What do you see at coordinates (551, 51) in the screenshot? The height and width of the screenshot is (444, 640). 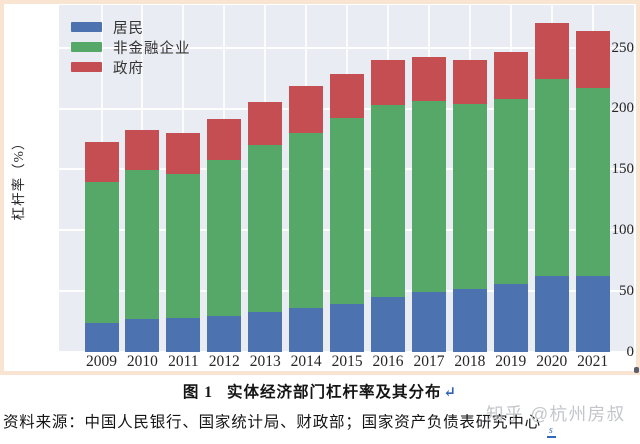 I see `bar-segment-政府-2020` at bounding box center [551, 51].